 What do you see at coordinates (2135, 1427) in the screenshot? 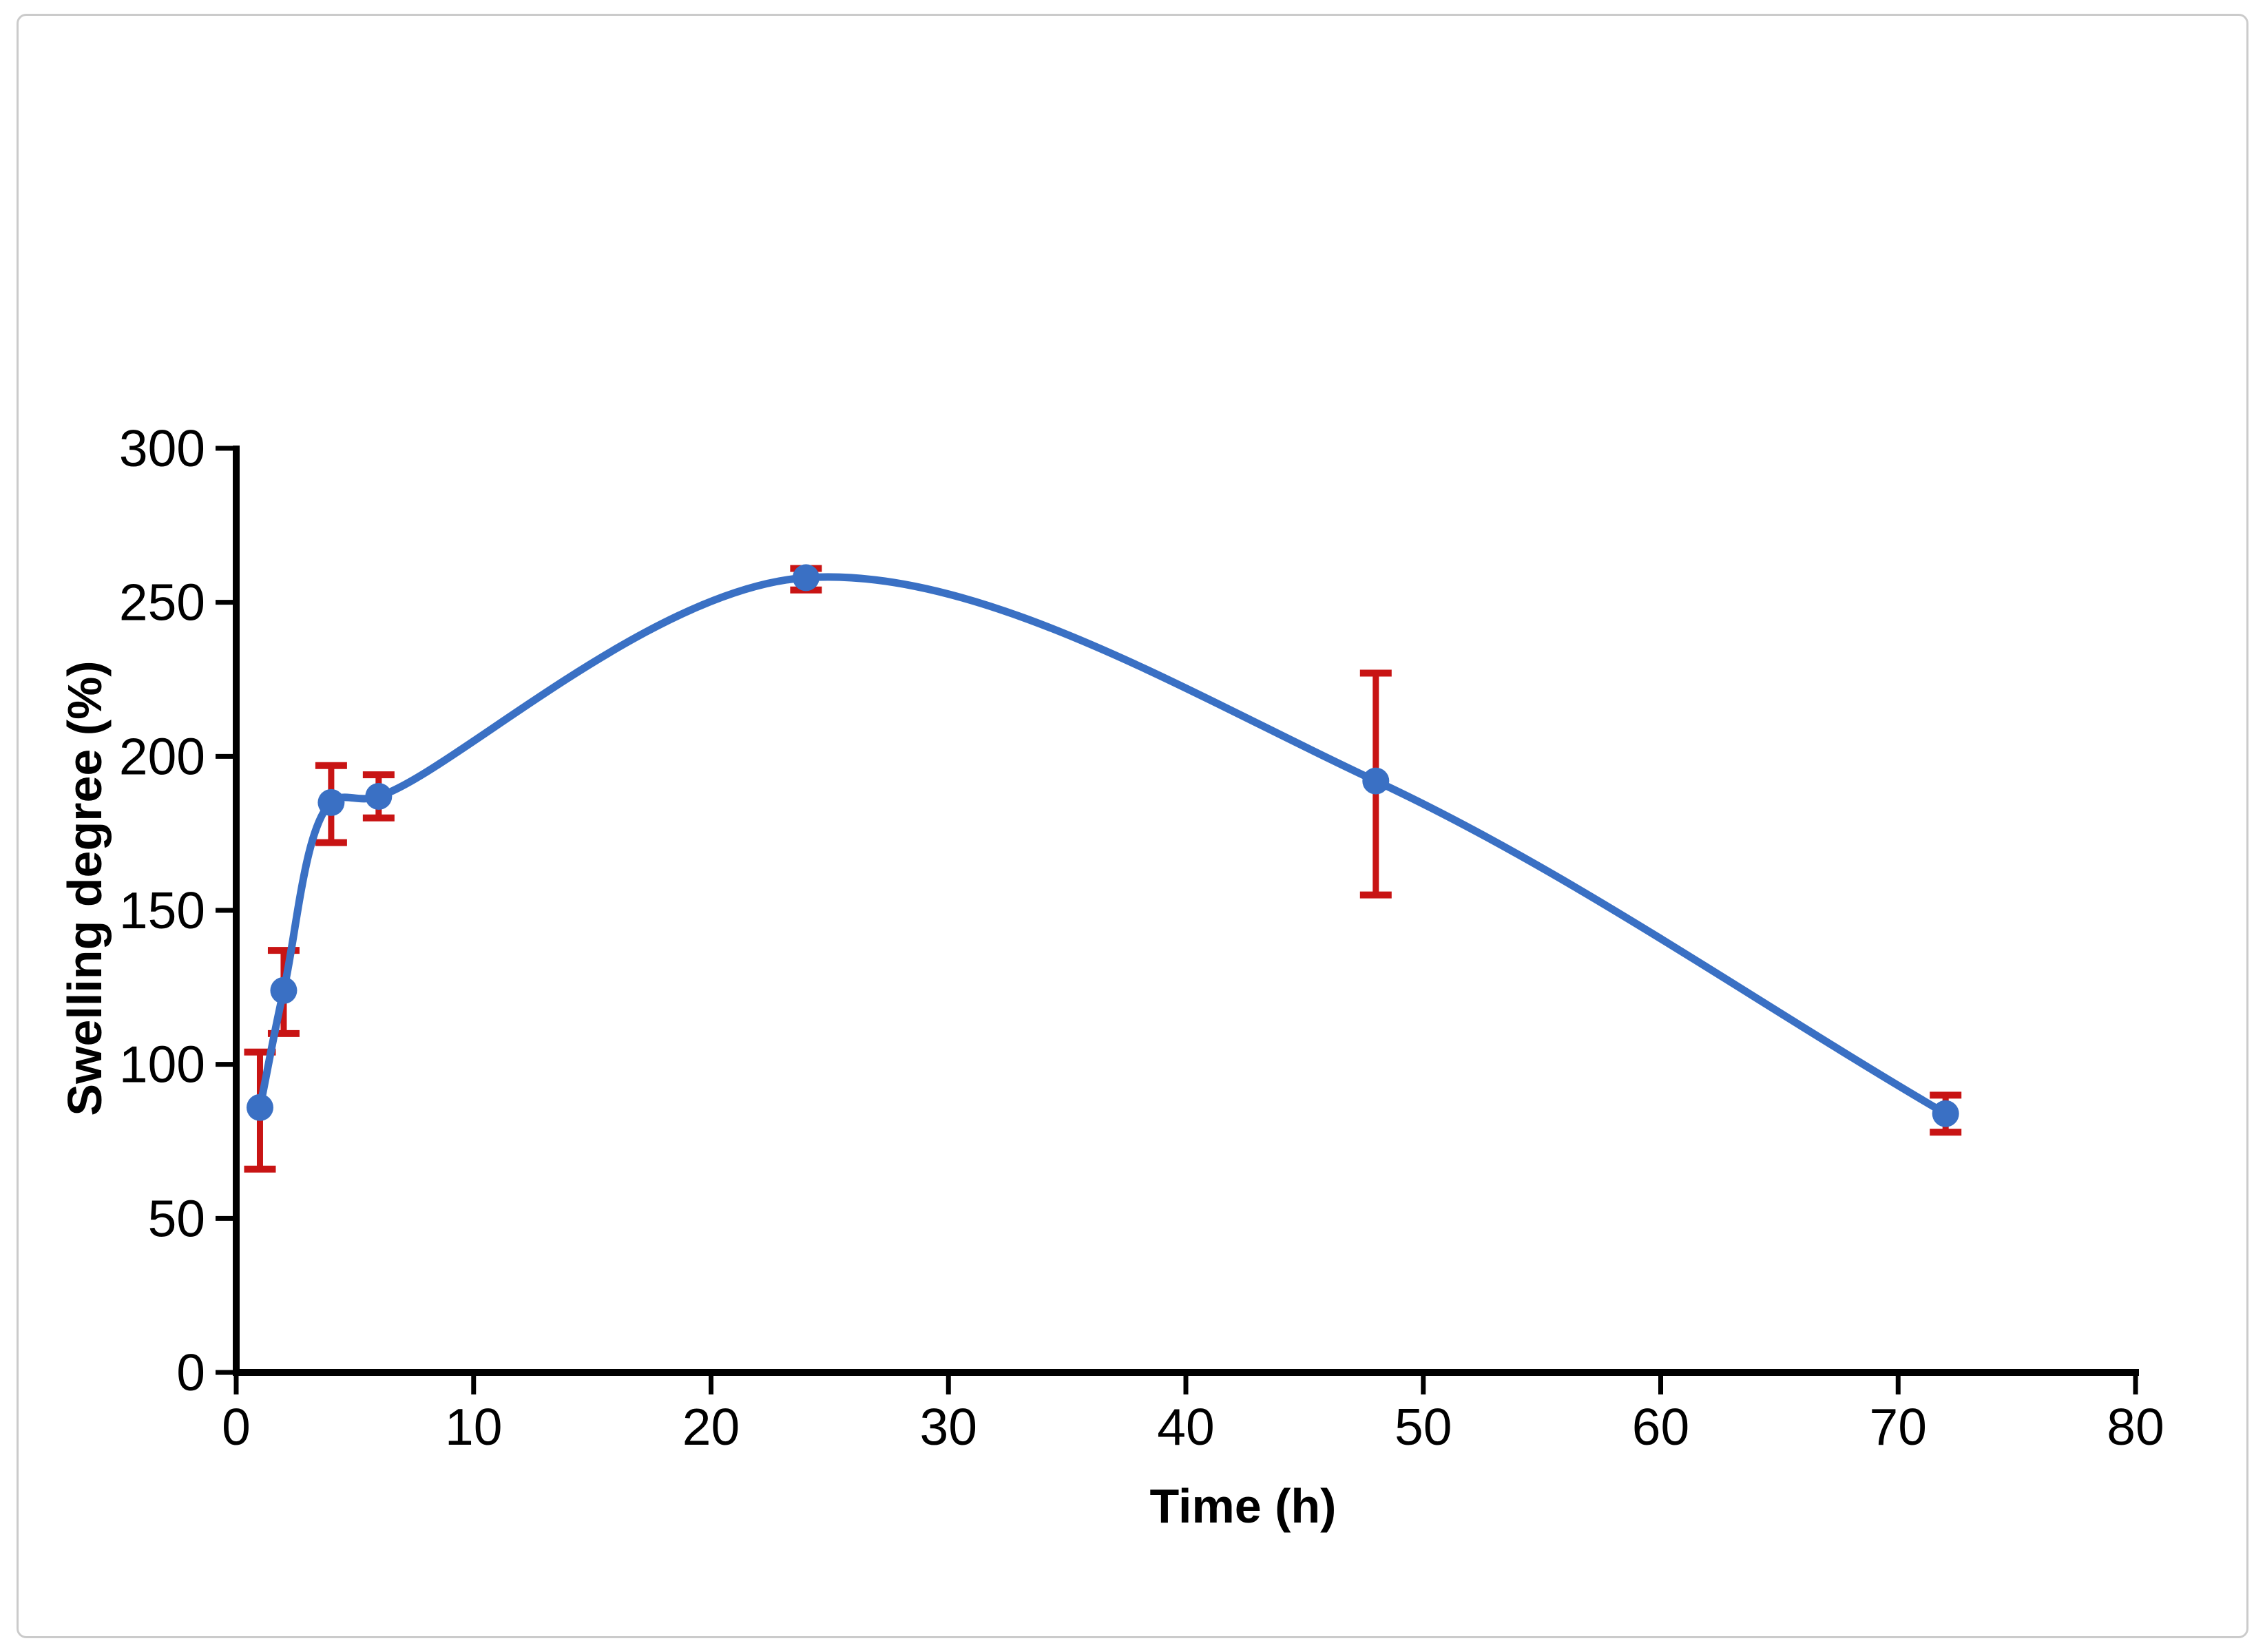
I see `x-tick-label: 80` at bounding box center [2135, 1427].